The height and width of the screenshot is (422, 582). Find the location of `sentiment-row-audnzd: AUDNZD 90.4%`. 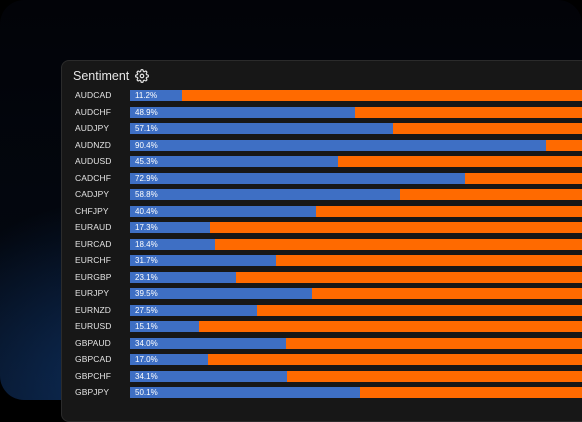

sentiment-row-audnzd: AUDNZD 90.4% is located at coordinates (322, 146).